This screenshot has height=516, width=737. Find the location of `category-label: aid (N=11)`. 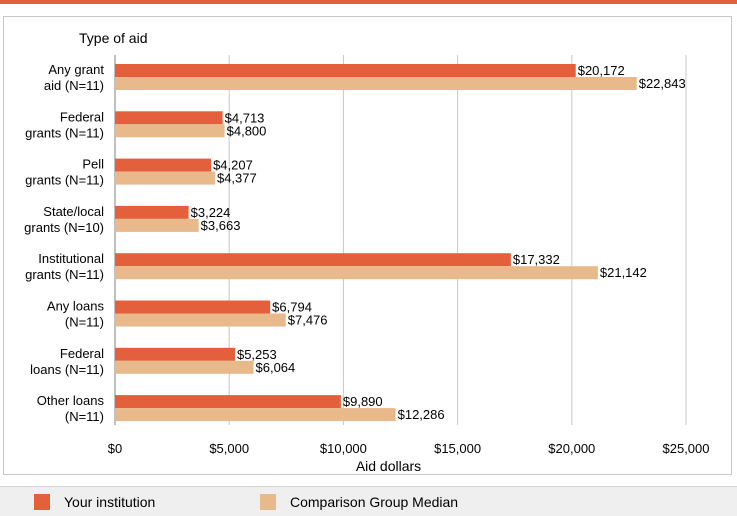

category-label: aid (N=11) is located at coordinates (74, 85).